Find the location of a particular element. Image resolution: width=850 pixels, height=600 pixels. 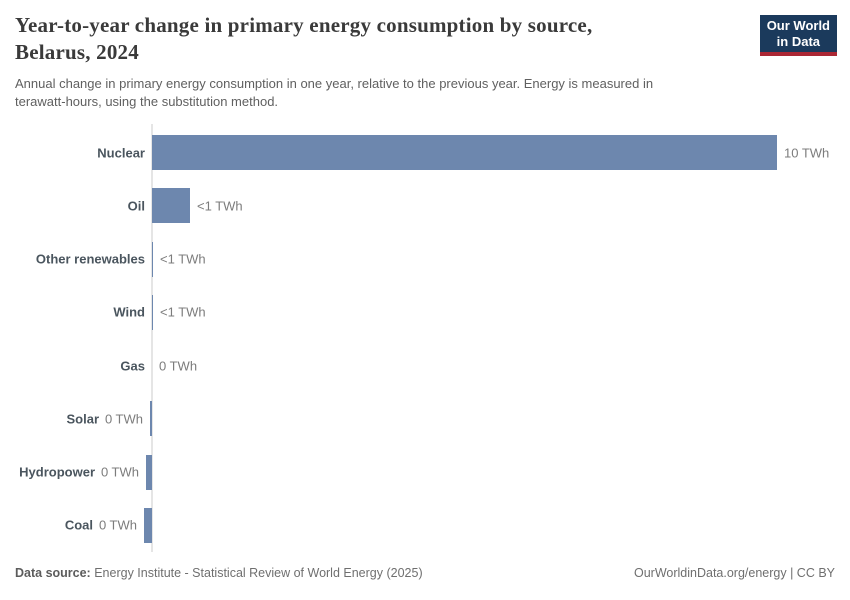

chart-title-line-2: Belarus, 2024 is located at coordinates (77, 52).